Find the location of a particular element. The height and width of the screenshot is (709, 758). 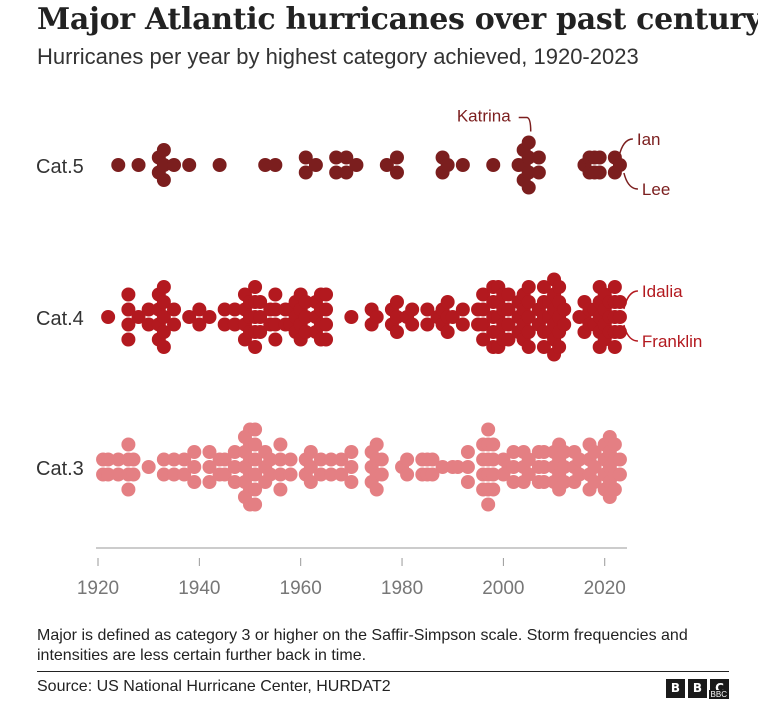

bbc-logo: B B C is located at coordinates (697, 688).